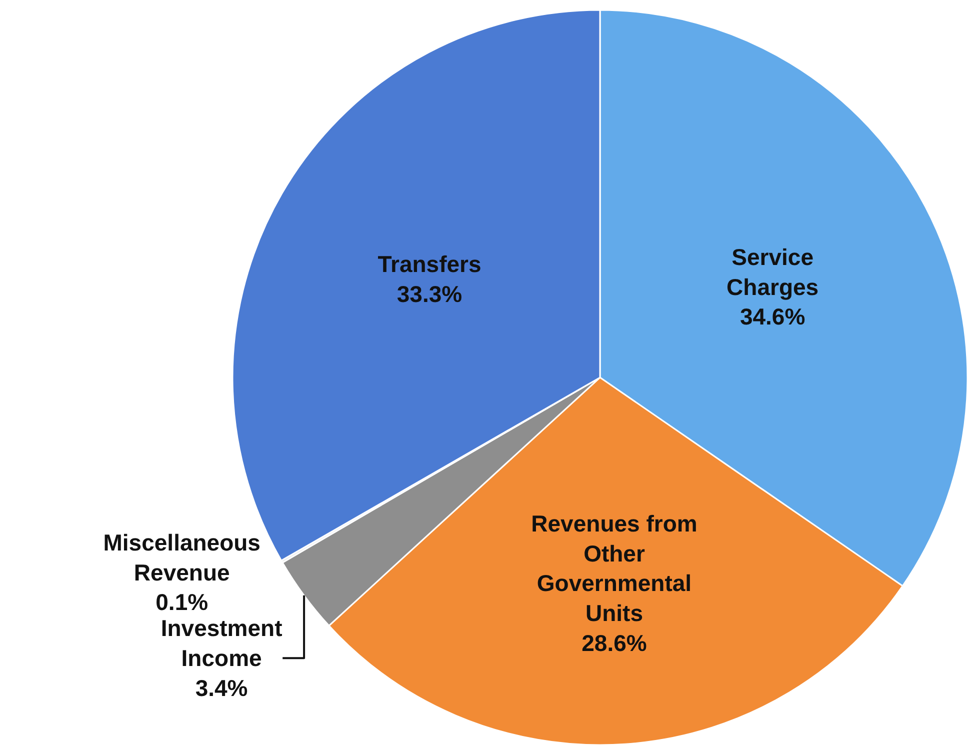  Describe the element at coordinates (221, 688) in the screenshot. I see `data-label: 3.4%` at that location.